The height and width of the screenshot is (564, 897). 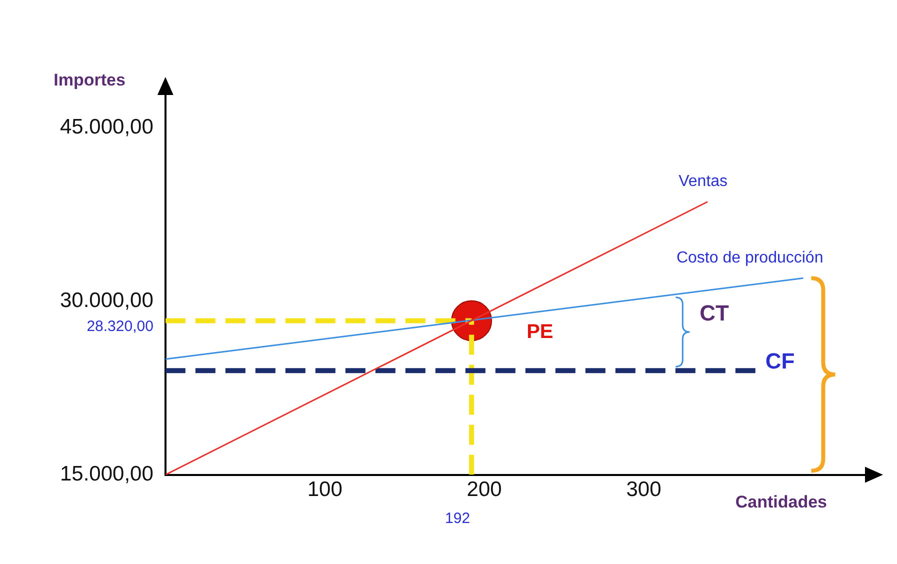 What do you see at coordinates (540, 332) in the screenshot?
I see `series-label: PE` at bounding box center [540, 332].